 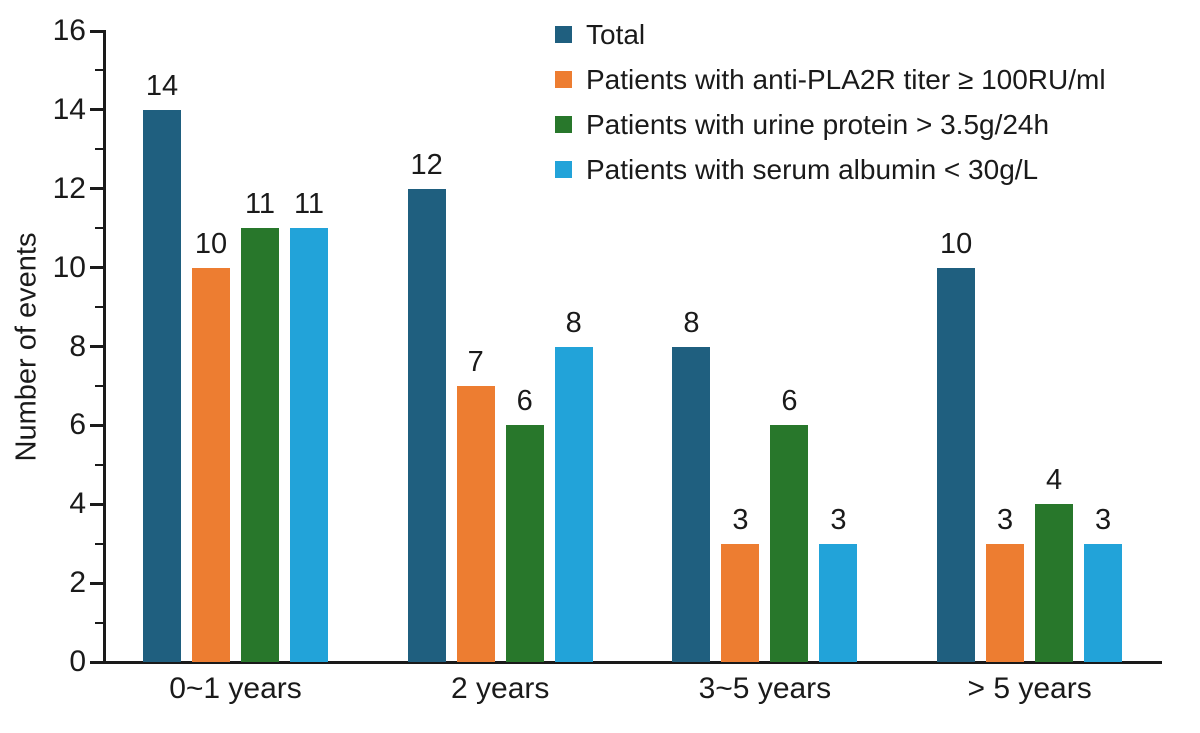 What do you see at coordinates (426, 164) in the screenshot?
I see `bar-value-label: 12` at bounding box center [426, 164].